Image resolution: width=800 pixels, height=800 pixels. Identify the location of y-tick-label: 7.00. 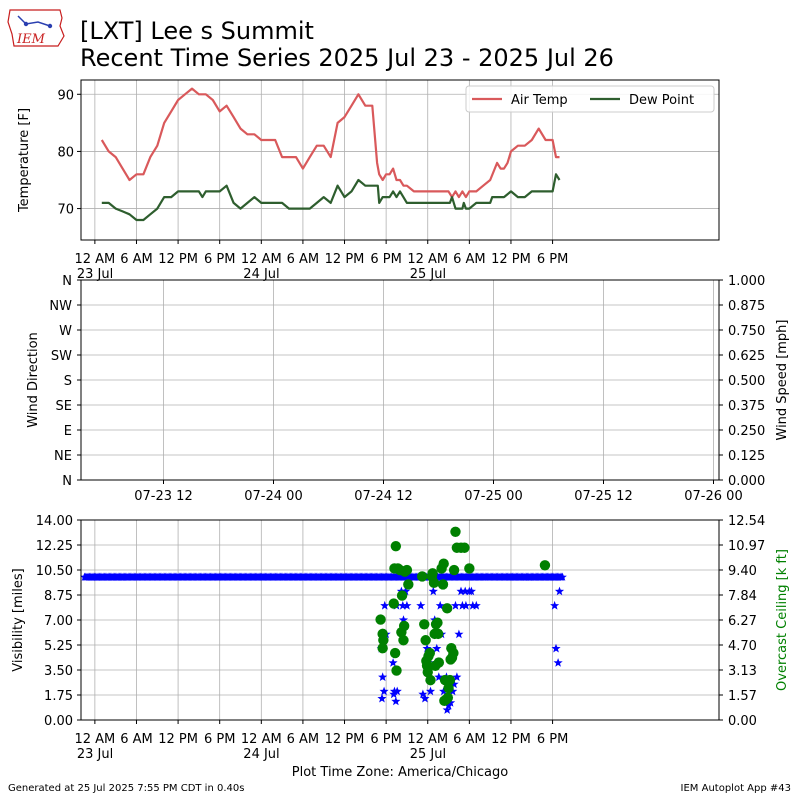
(58, 621).